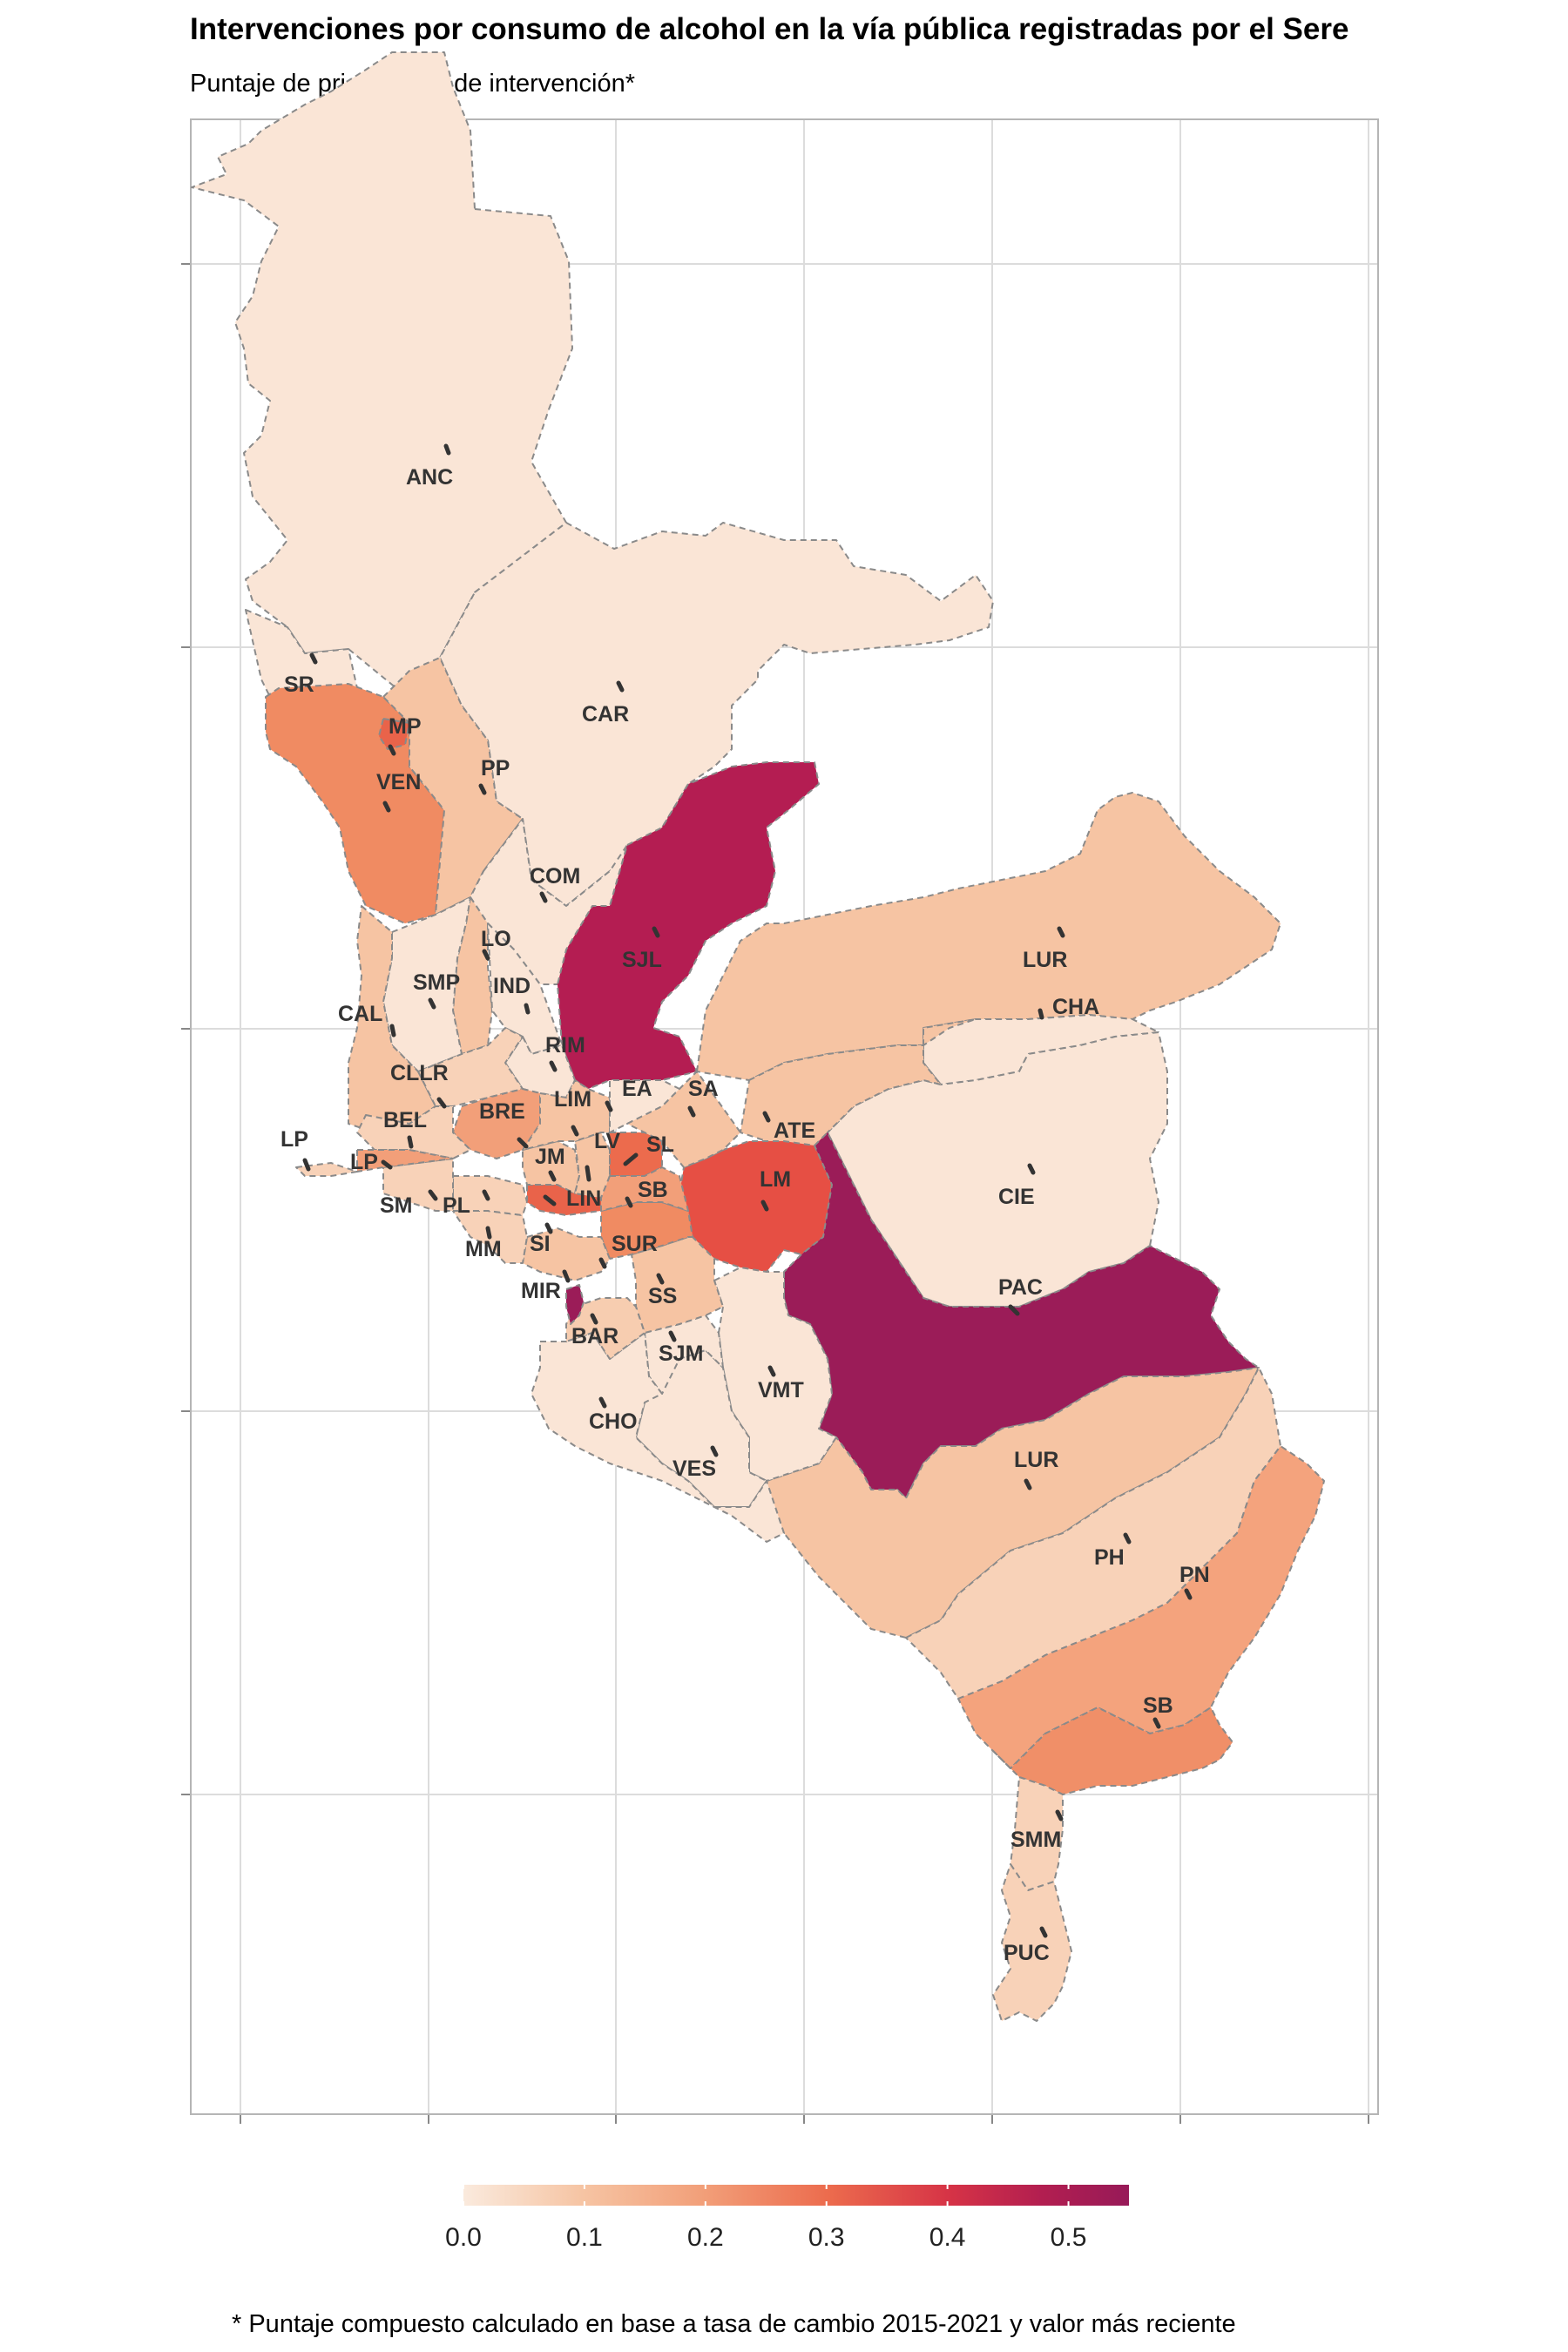 The width and height of the screenshot is (1568, 2352). What do you see at coordinates (637, 1089) in the screenshot?
I see `label-ea: EA` at bounding box center [637, 1089].